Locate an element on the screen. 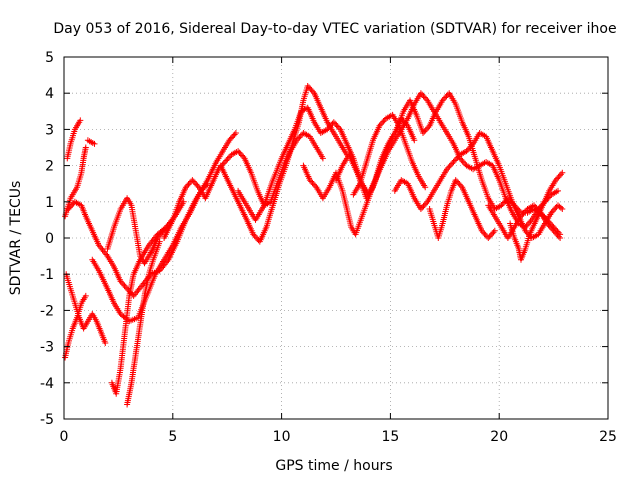 The height and width of the screenshot is (480, 640). y-tick-label: 2 is located at coordinates (49, 167).